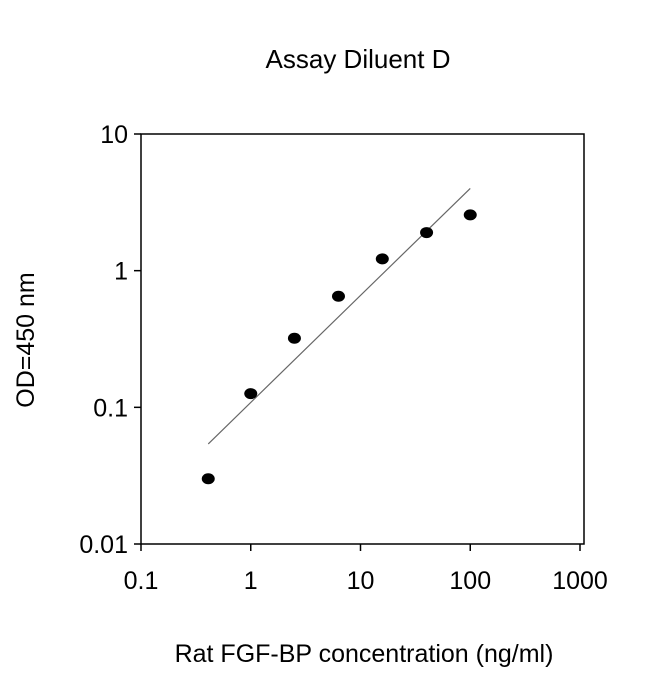 This screenshot has width=650, height=674. Describe the element at coordinates (110, 408) in the screenshot. I see `y-tick-label: 0.1` at that location.